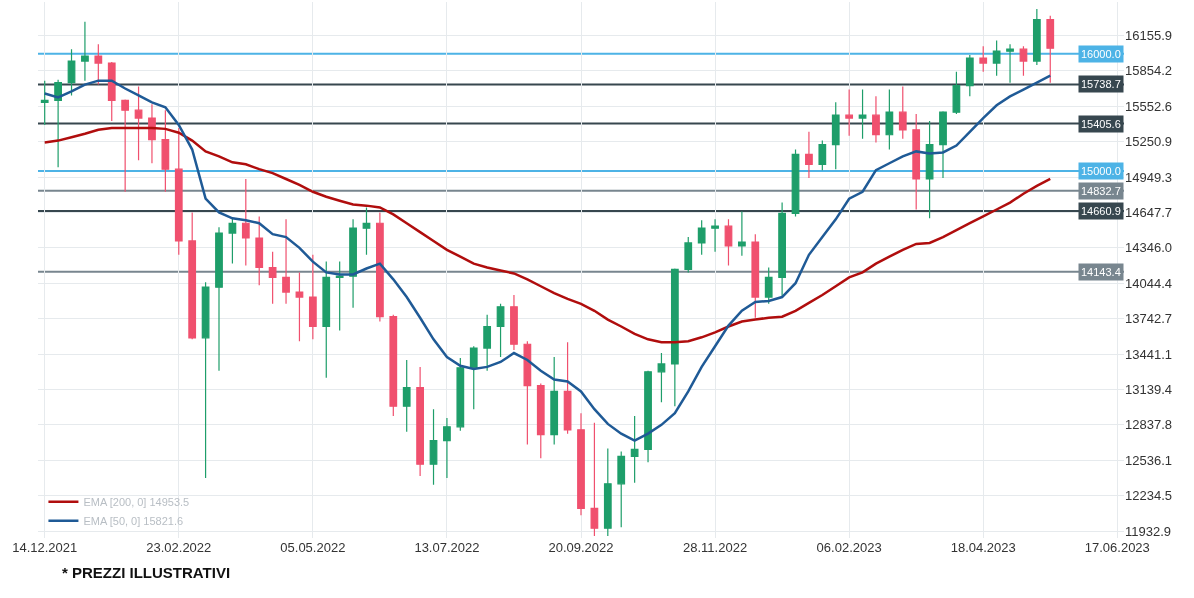 The image size is (1194, 598). Describe the element at coordinates (1101, 84) in the screenshot. I see `ref-line-label: 15738.7` at that location.